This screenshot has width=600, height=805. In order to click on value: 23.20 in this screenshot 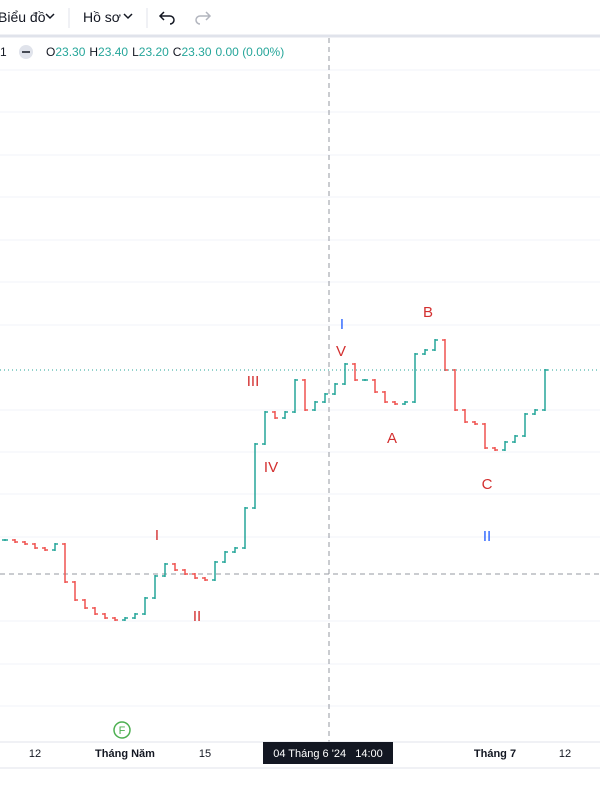, I will do `click(154, 52)`.